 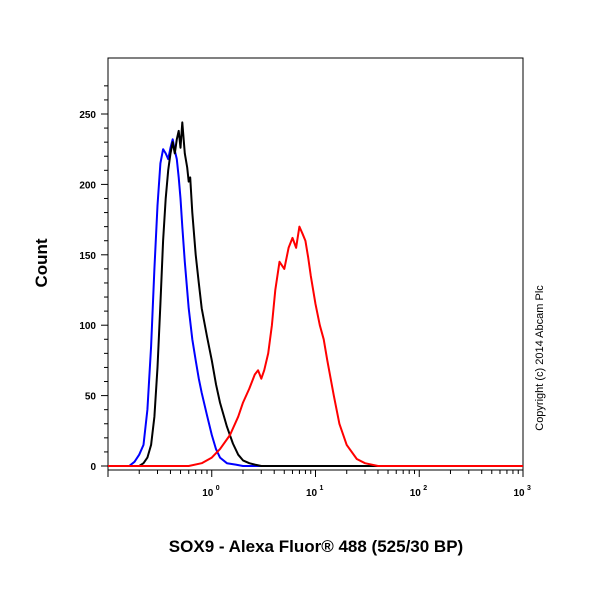 What do you see at coordinates (87, 115) in the screenshot?
I see `y-tick-label: 250` at bounding box center [87, 115].